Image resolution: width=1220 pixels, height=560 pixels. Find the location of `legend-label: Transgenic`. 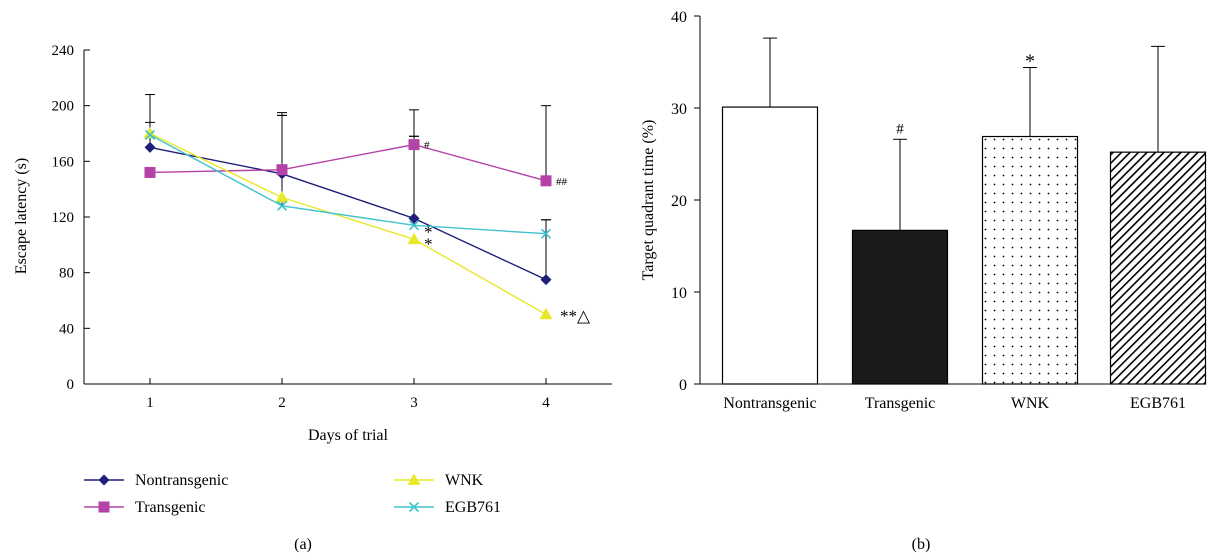

legend-label: Transgenic is located at coordinates (170, 507).